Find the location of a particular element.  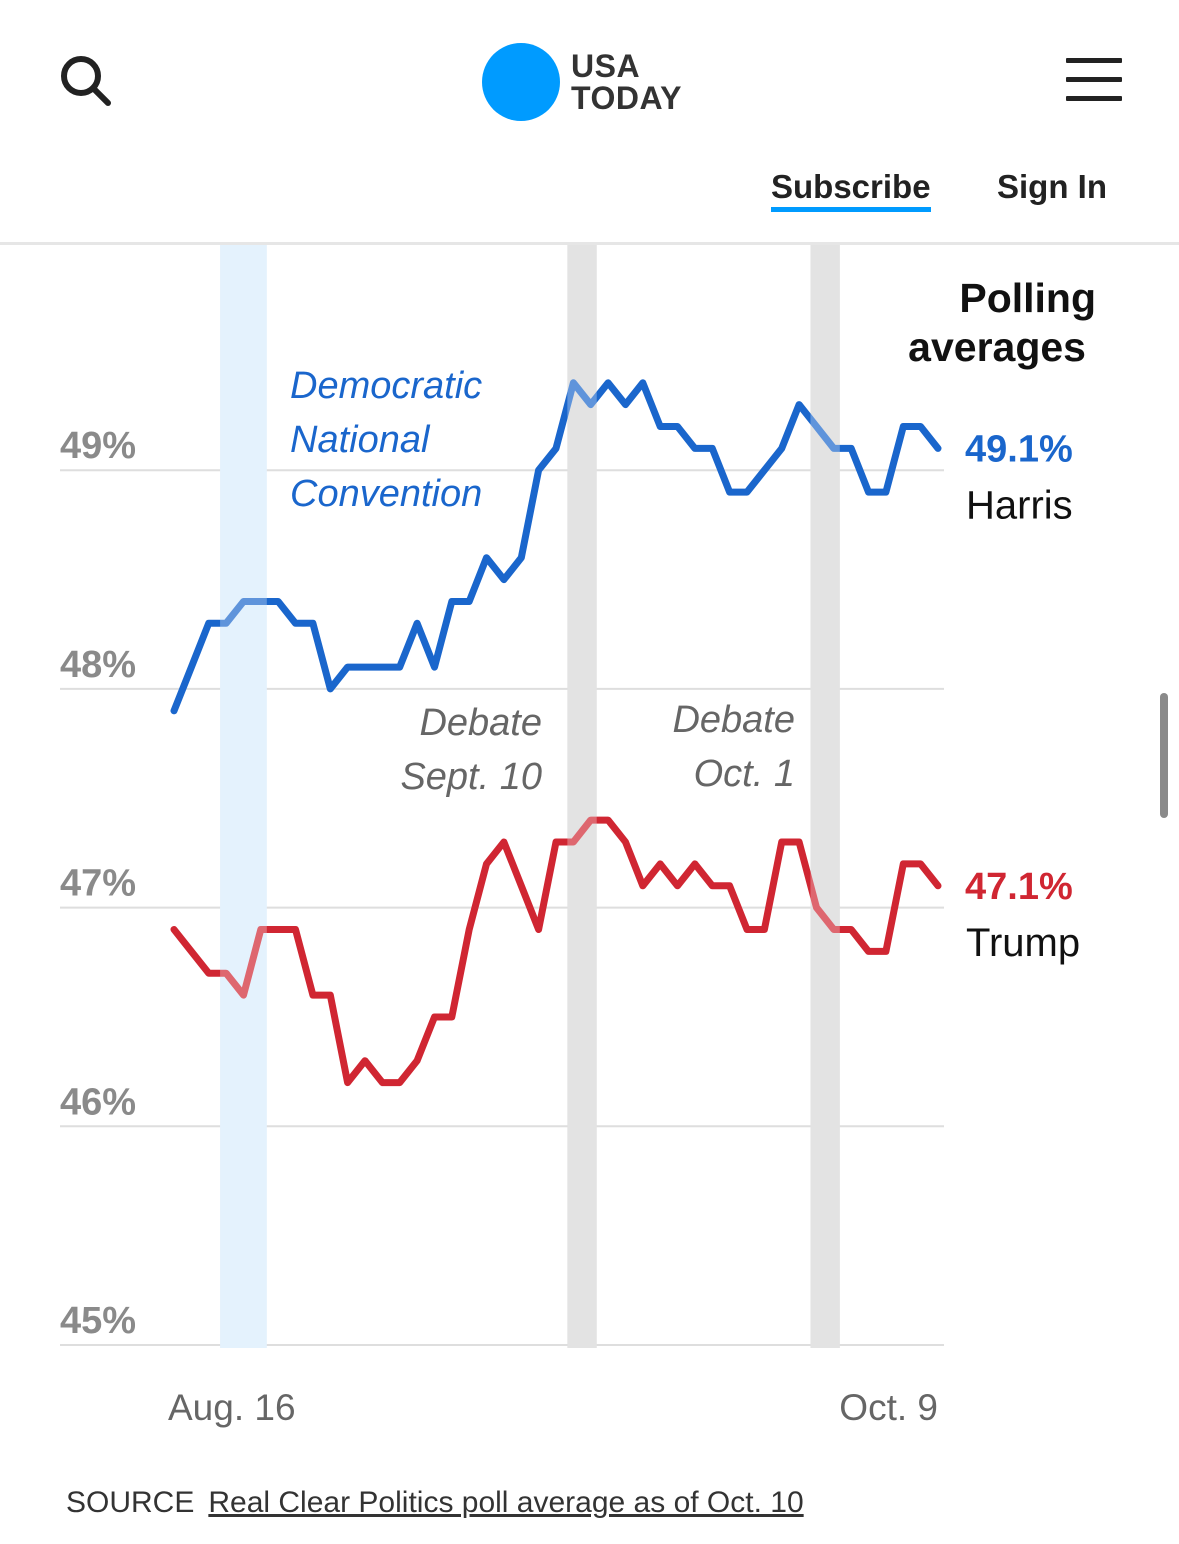

y-tick-label: 48% is located at coordinates (98, 665).